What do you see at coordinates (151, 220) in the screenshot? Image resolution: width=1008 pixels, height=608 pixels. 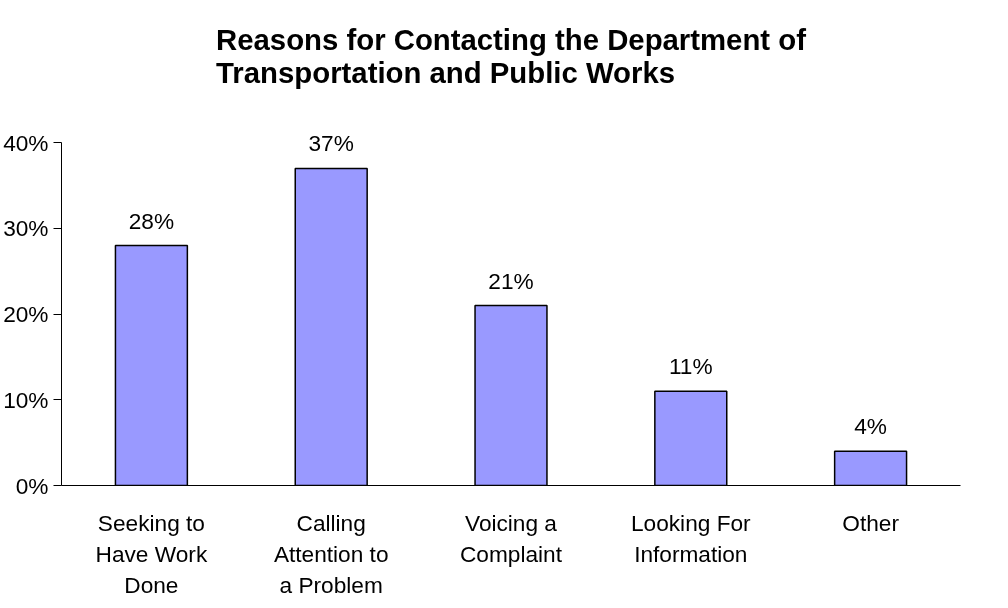 I see `data-label: 28%` at bounding box center [151, 220].